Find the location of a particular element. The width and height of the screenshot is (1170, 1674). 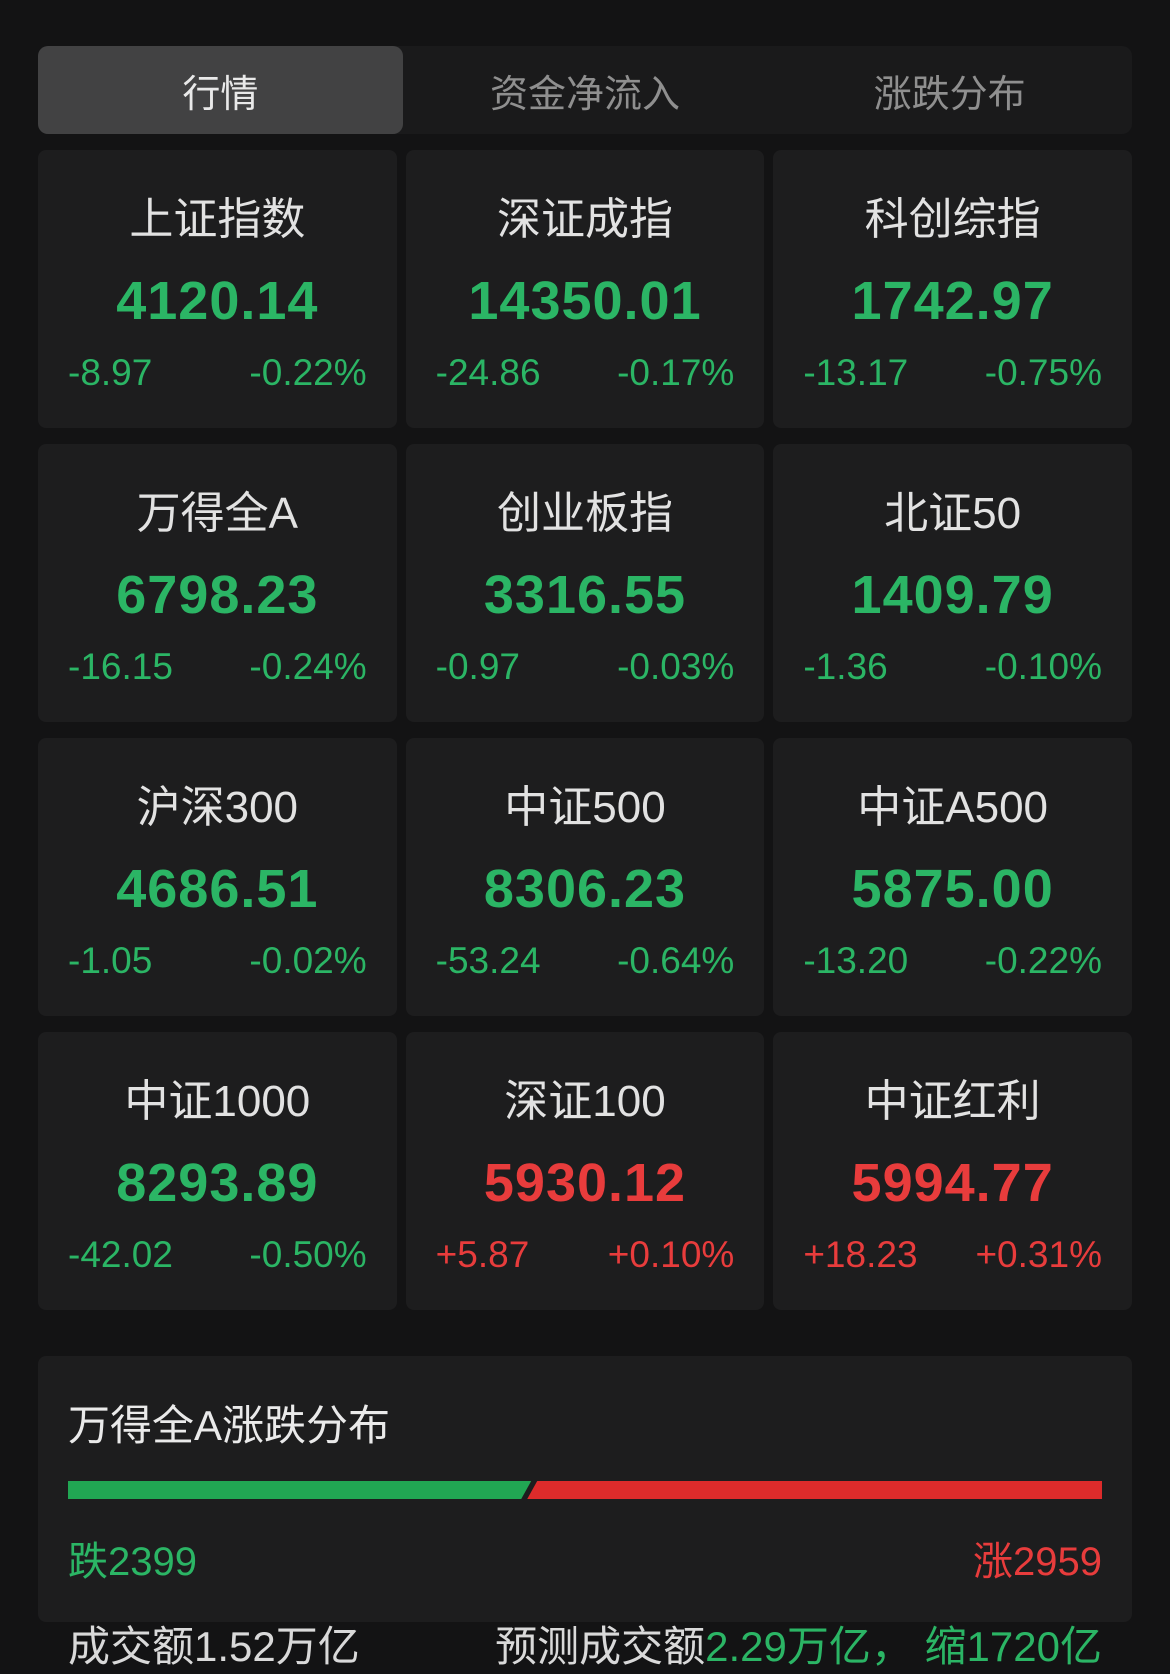

index-card: 沪深300 4686.51 -1.05 -0.02% is located at coordinates (217, 877).